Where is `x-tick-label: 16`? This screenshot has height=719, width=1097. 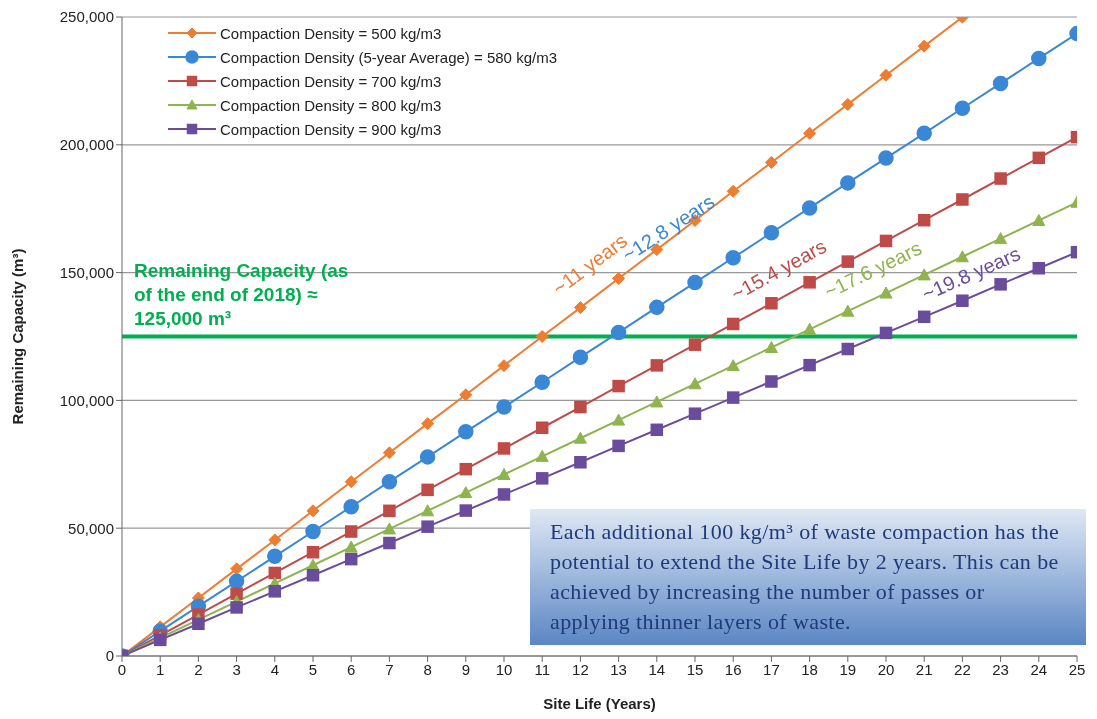
x-tick-label: 16 is located at coordinates (733, 669).